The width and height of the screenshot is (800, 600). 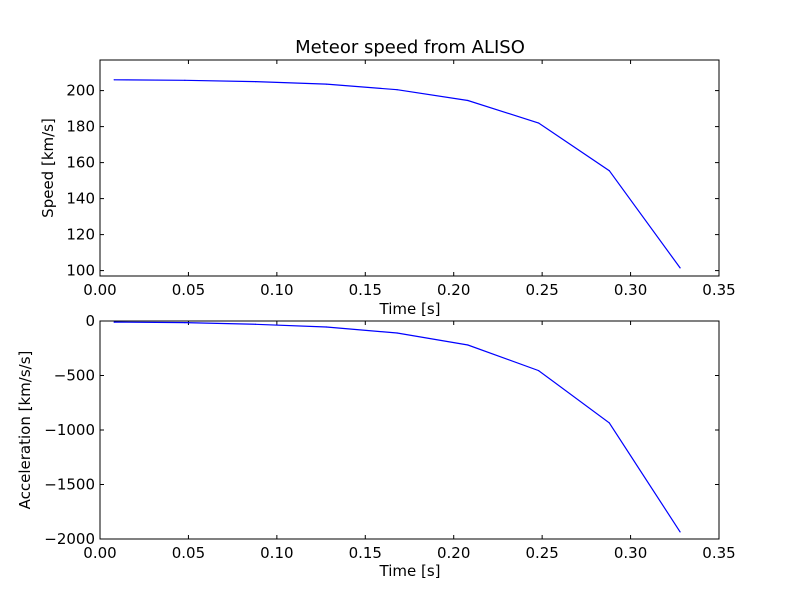 What do you see at coordinates (80, 271) in the screenshot?
I see `speed-y-tick-label: 100` at bounding box center [80, 271].